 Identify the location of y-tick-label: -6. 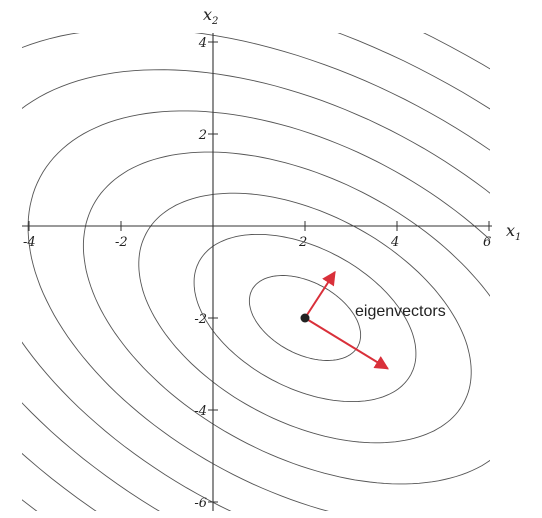
(200, 503).